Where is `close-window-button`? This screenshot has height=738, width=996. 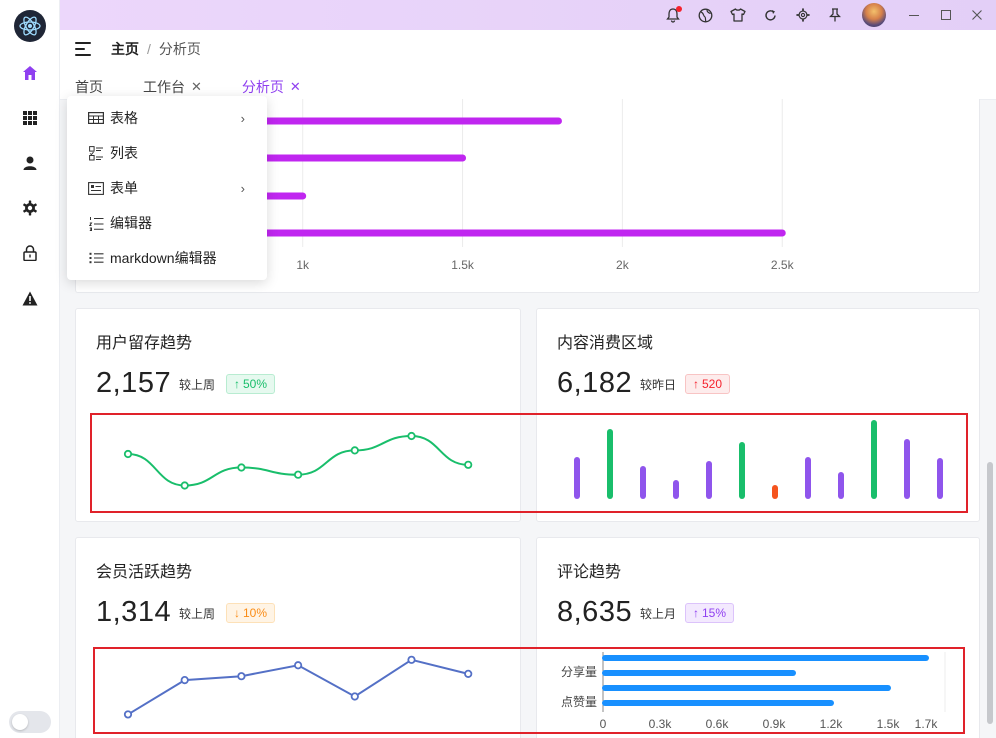
close-window-button is located at coordinates (977, 15).